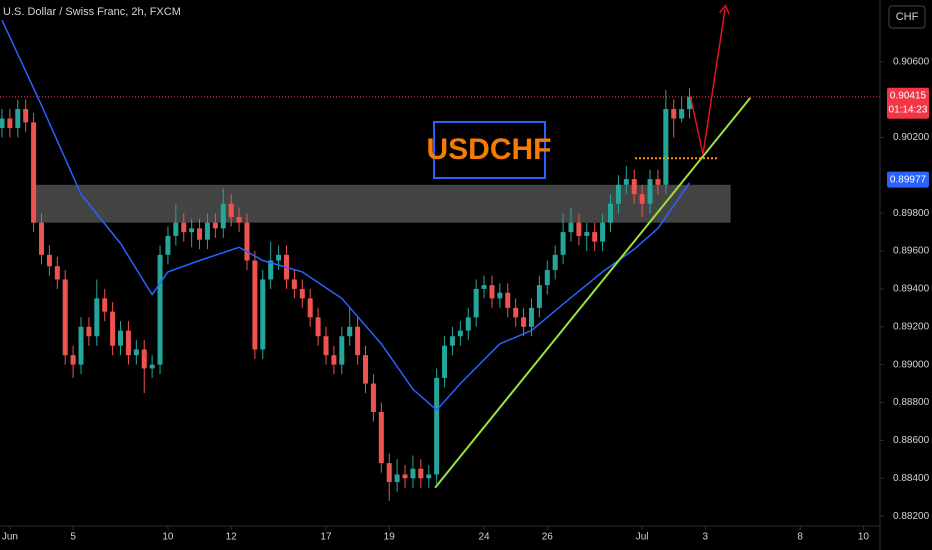 This screenshot has height=550, width=932. I want to click on x-tick-label: 17, so click(326, 537).